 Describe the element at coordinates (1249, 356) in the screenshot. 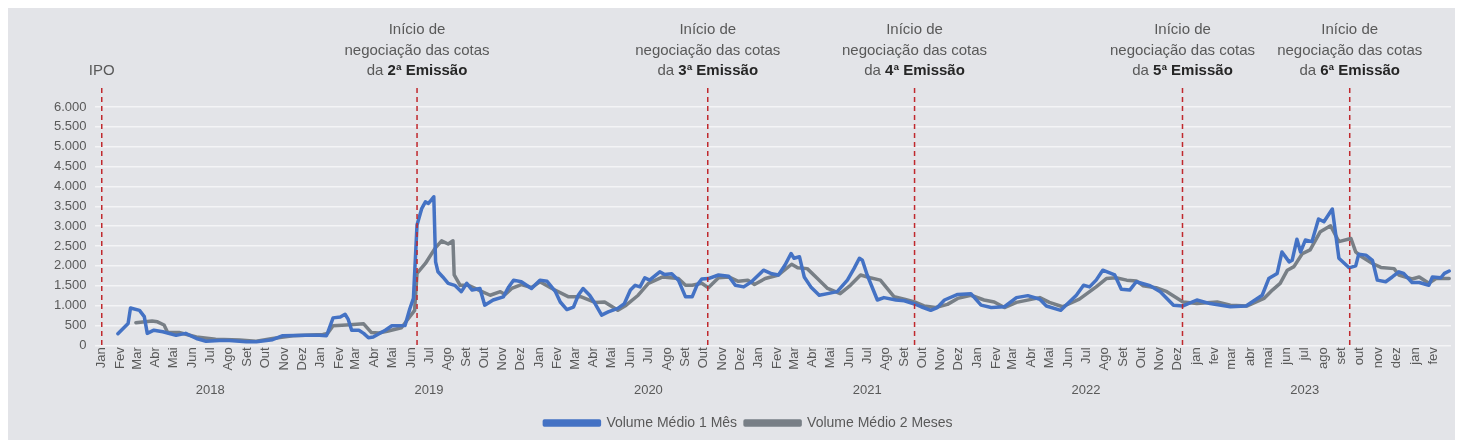

I see `x-tick-label: abr` at that location.